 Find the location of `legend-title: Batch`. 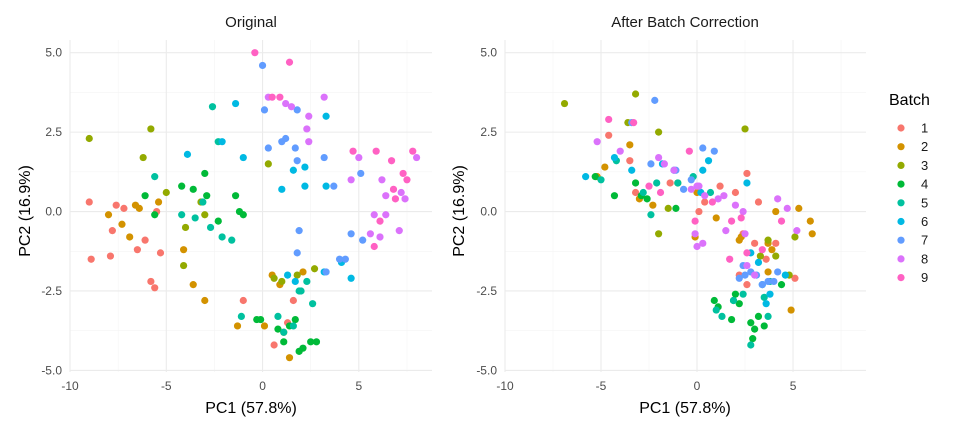

legend-title: Batch is located at coordinates (909, 100).